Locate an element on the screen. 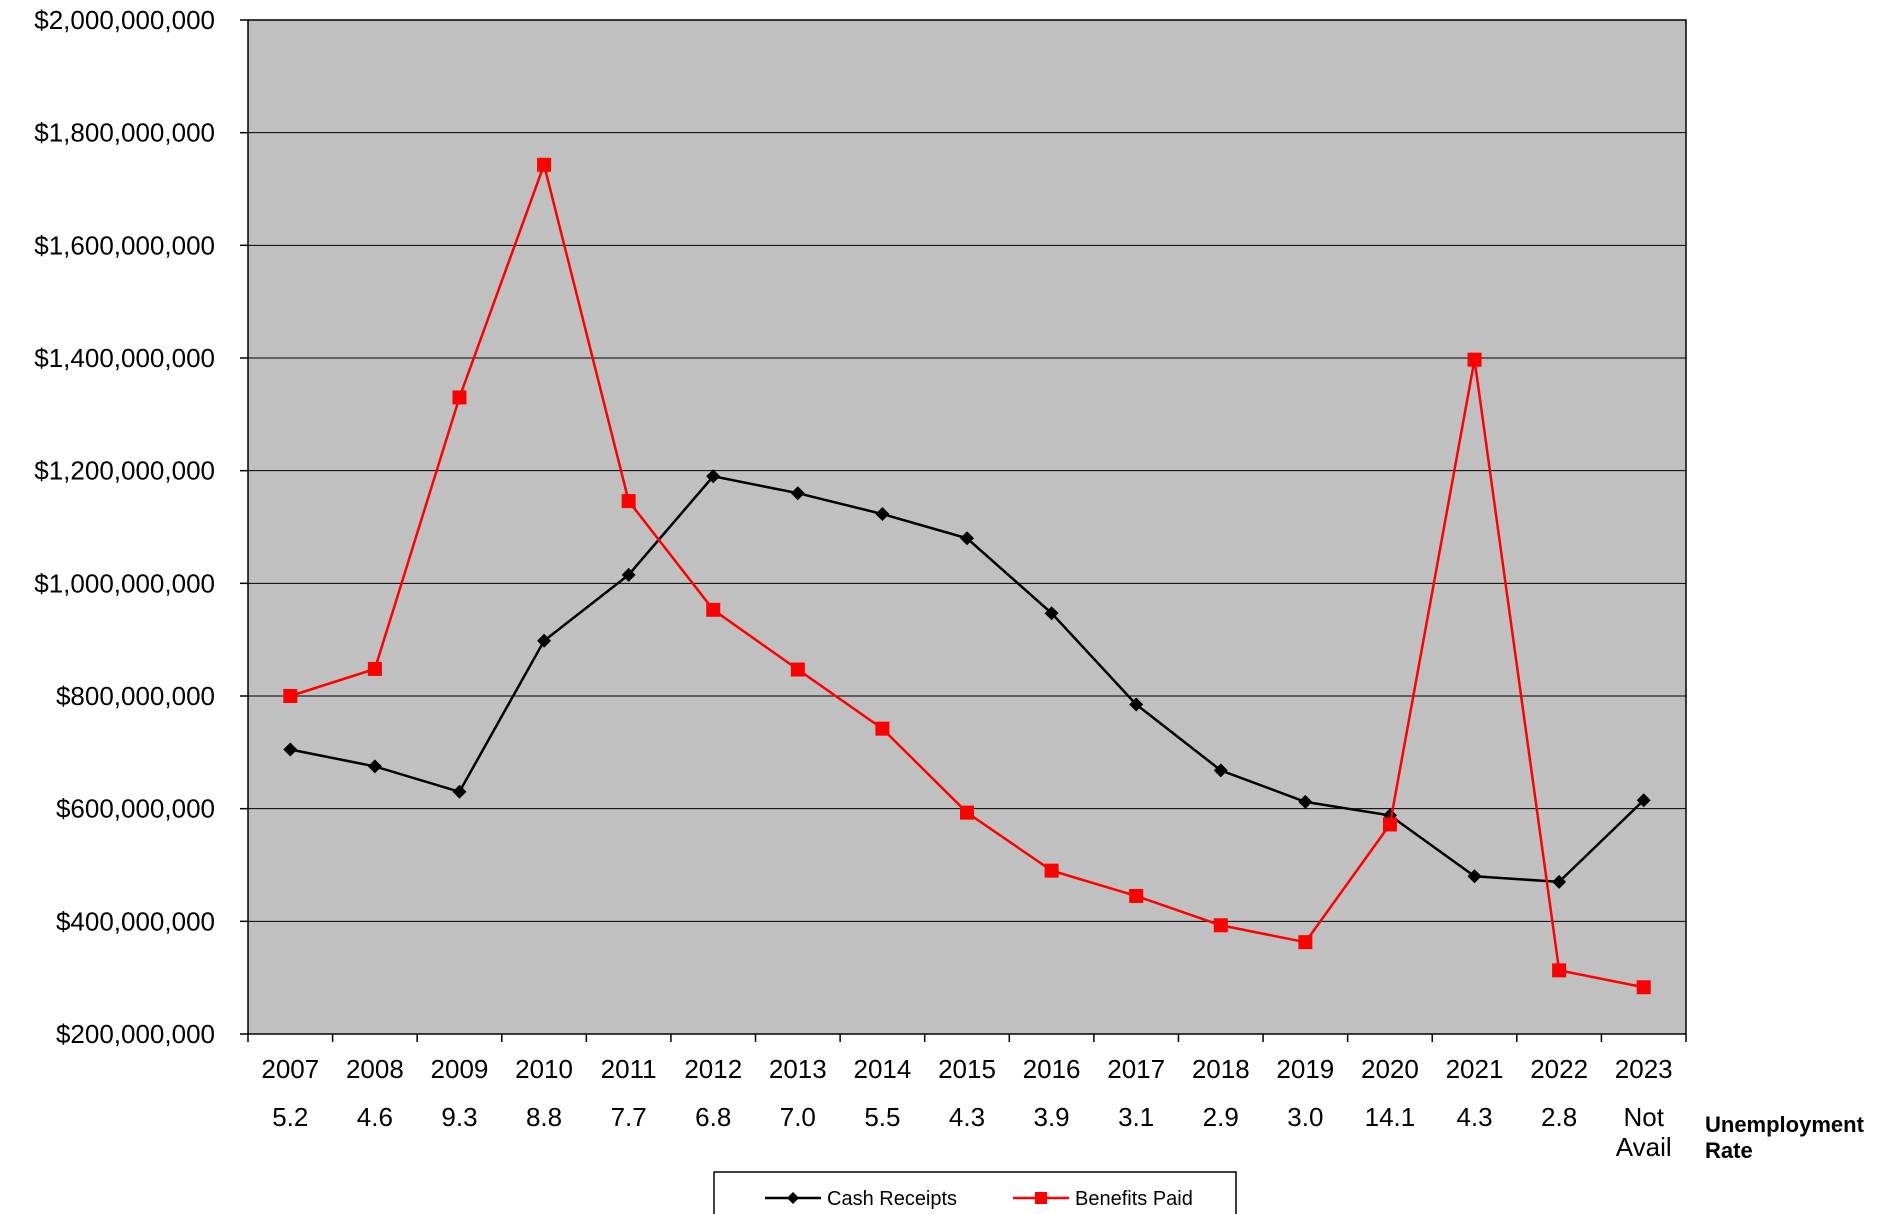 The height and width of the screenshot is (1214, 1879). x-tick-label: 2020 is located at coordinates (1390, 1069).